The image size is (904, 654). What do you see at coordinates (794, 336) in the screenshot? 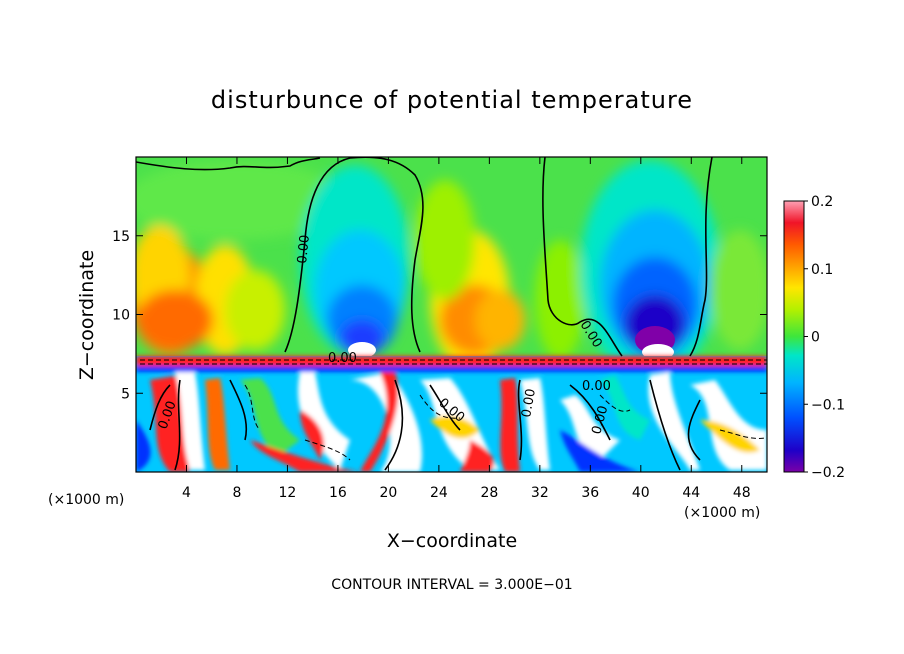
I see `colorbar` at bounding box center [794, 336].